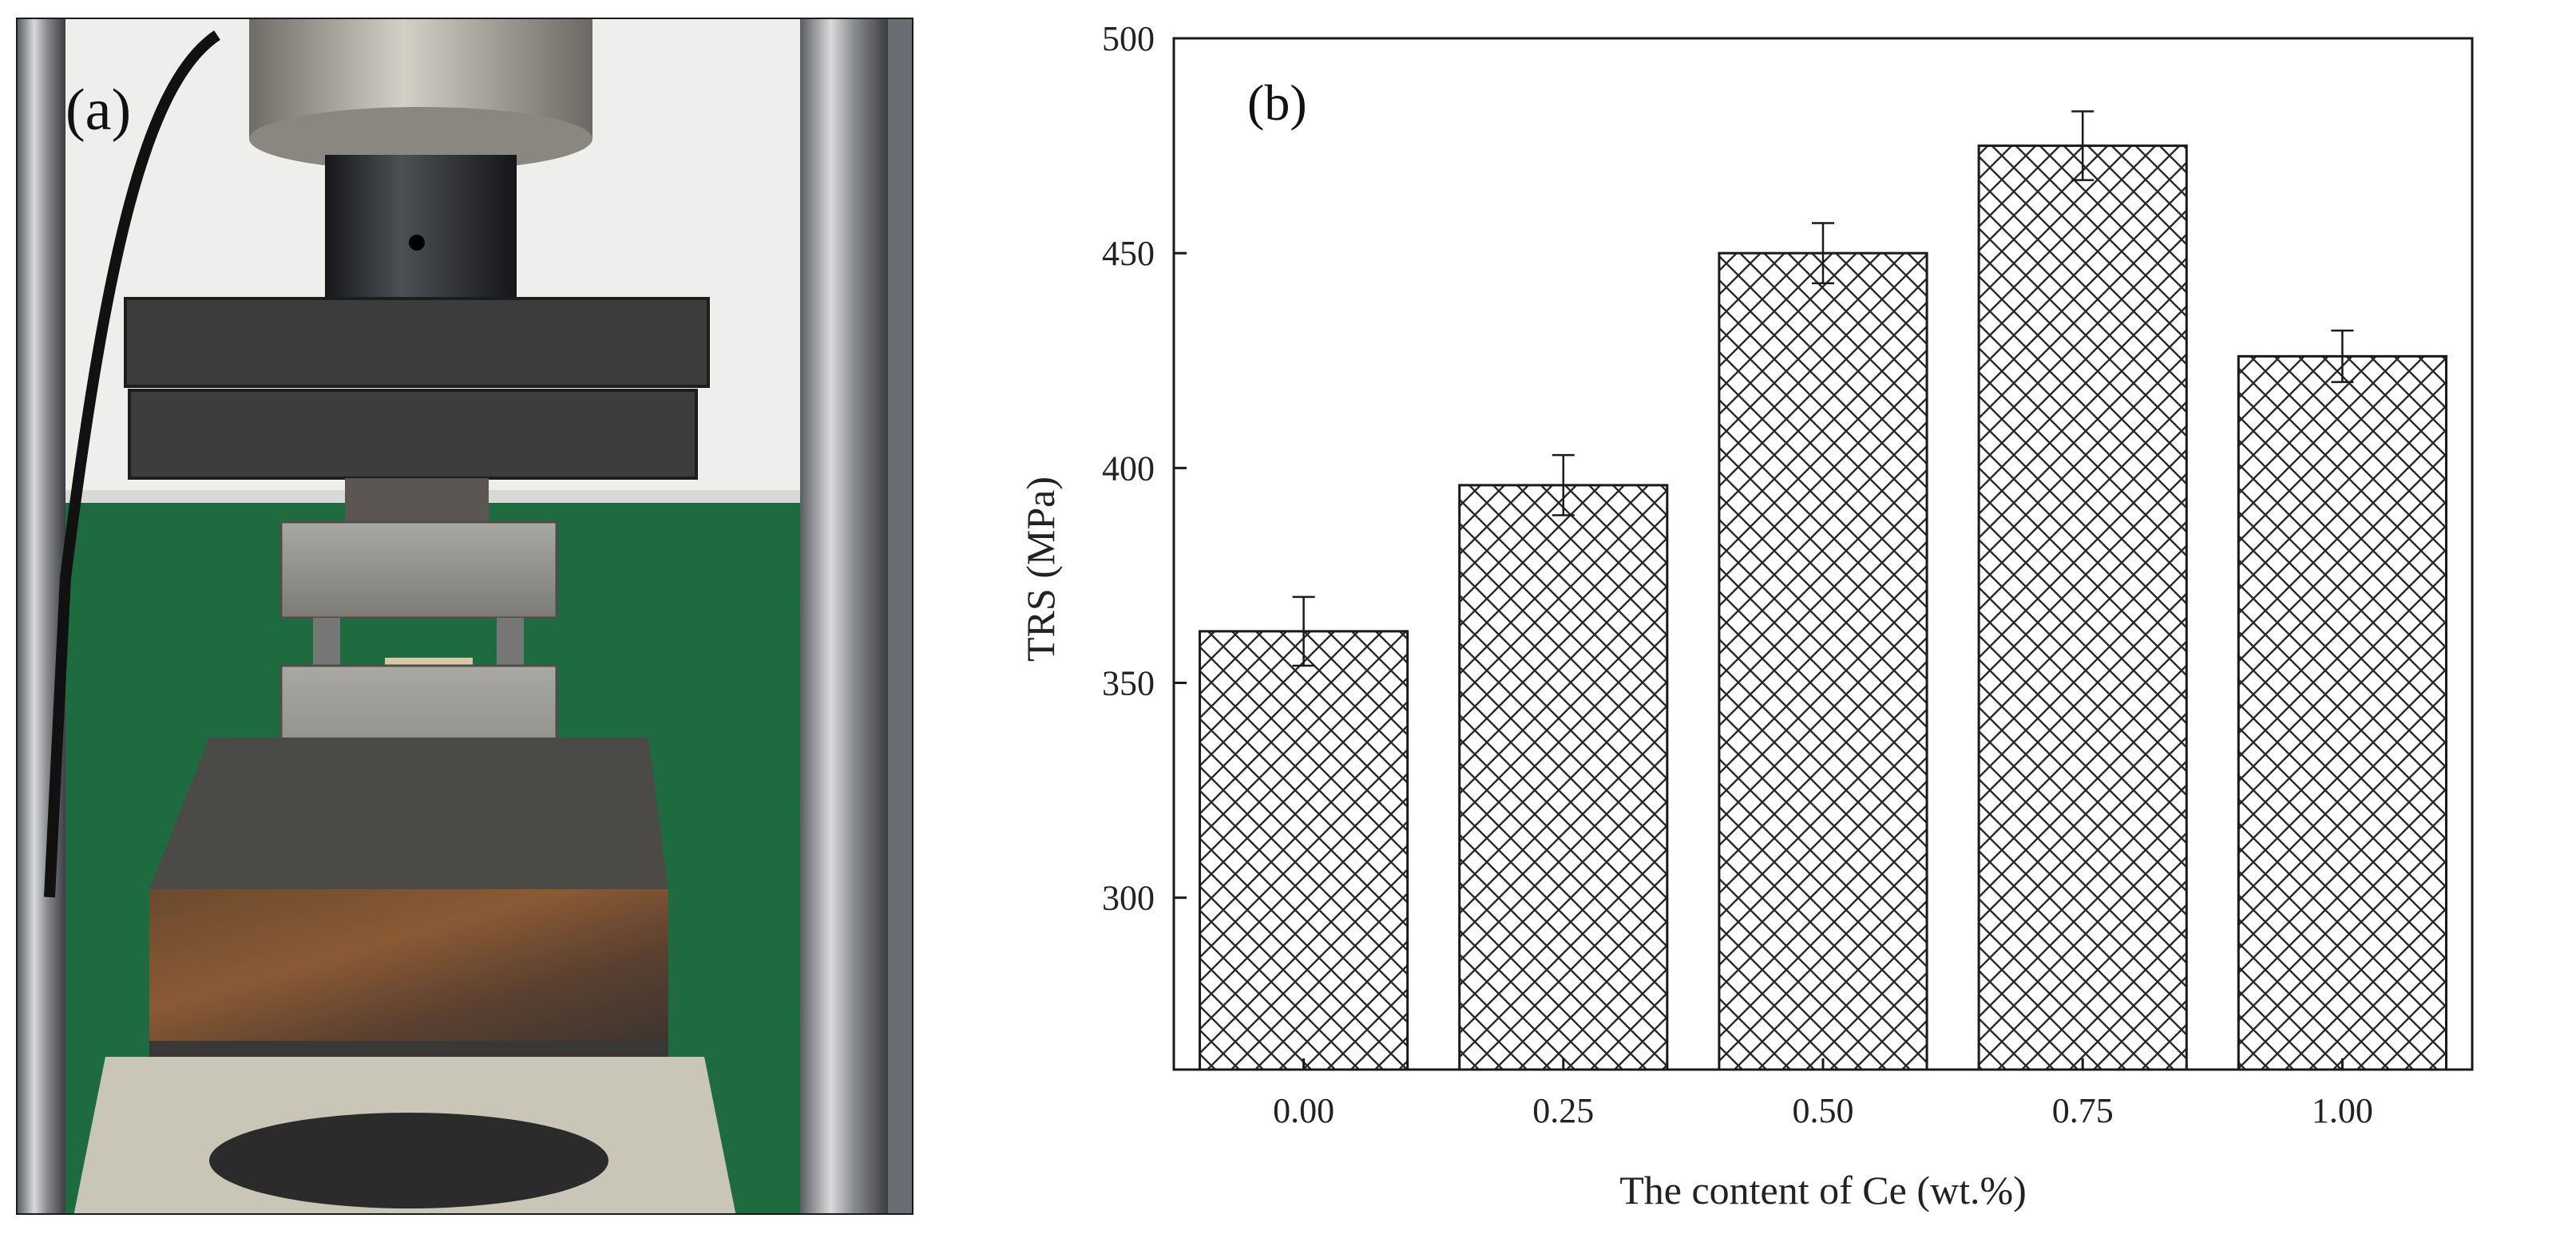 This screenshot has height=1234, width=2576. I want to click on panel-label-b: (b), so click(1277, 102).